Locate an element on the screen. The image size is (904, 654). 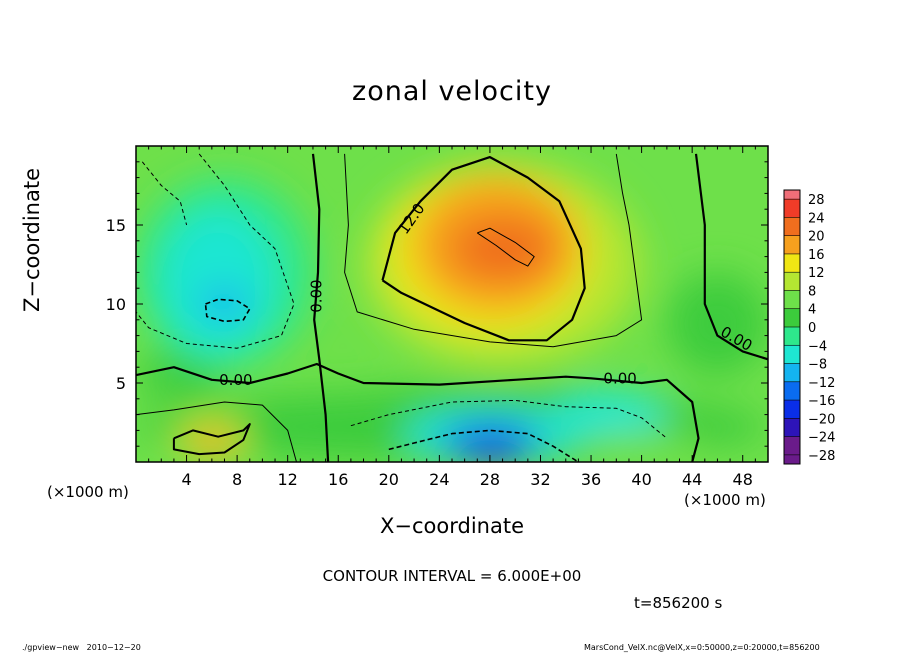
y-tick-label: 15 is located at coordinates (116, 225).